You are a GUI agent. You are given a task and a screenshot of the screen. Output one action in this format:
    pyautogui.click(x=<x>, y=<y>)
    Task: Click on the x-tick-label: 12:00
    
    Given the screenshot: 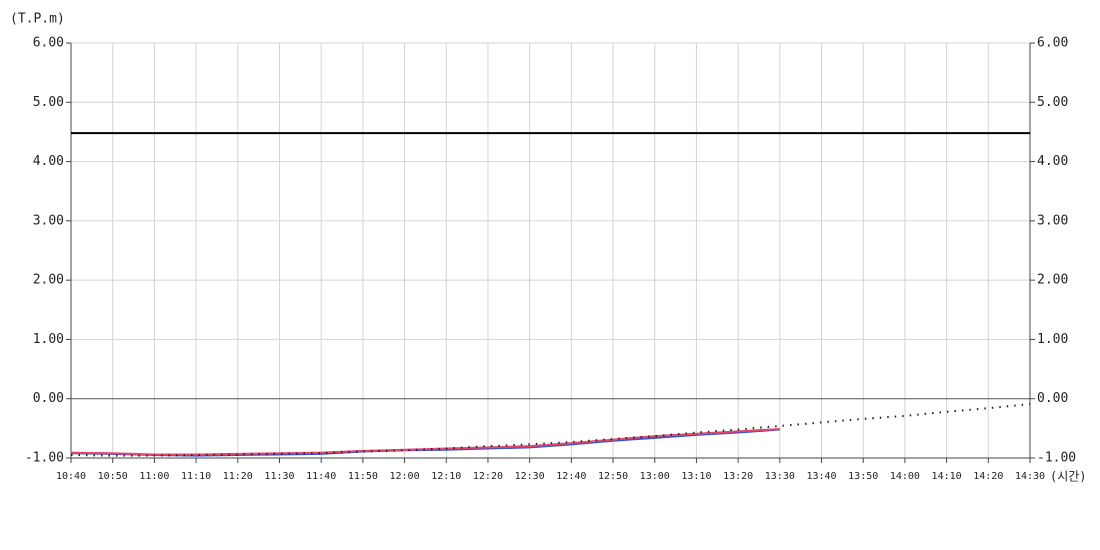 What is the action you would take?
    pyautogui.click(x=405, y=476)
    